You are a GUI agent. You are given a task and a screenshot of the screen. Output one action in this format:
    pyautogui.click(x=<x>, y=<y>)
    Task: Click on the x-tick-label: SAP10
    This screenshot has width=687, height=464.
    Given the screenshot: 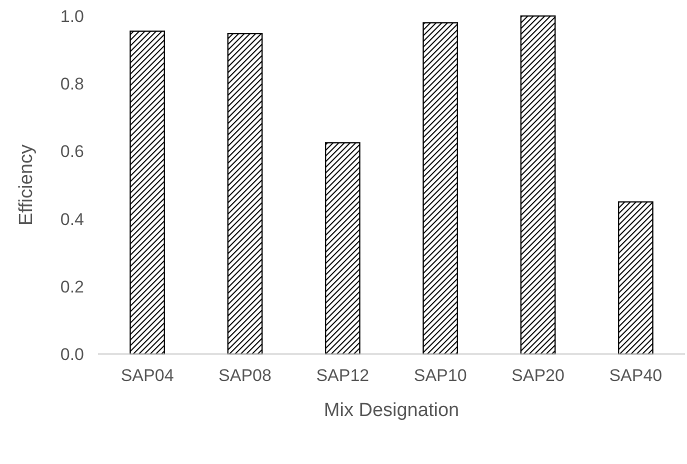 What is the action you would take?
    pyautogui.click(x=440, y=375)
    